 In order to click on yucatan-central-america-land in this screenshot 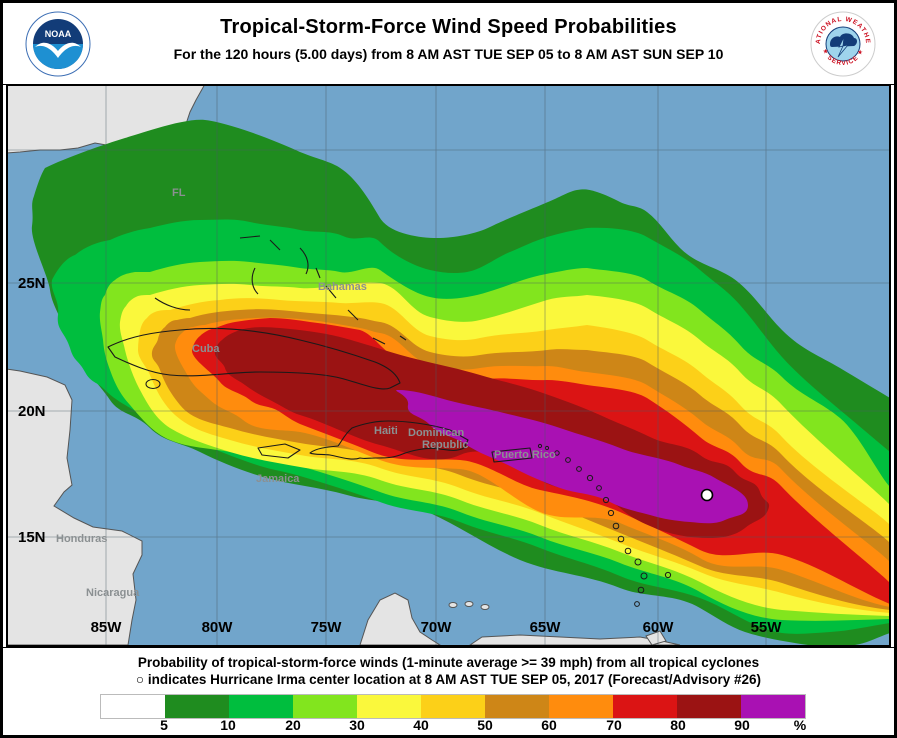, I will do `click(75, 506)`.